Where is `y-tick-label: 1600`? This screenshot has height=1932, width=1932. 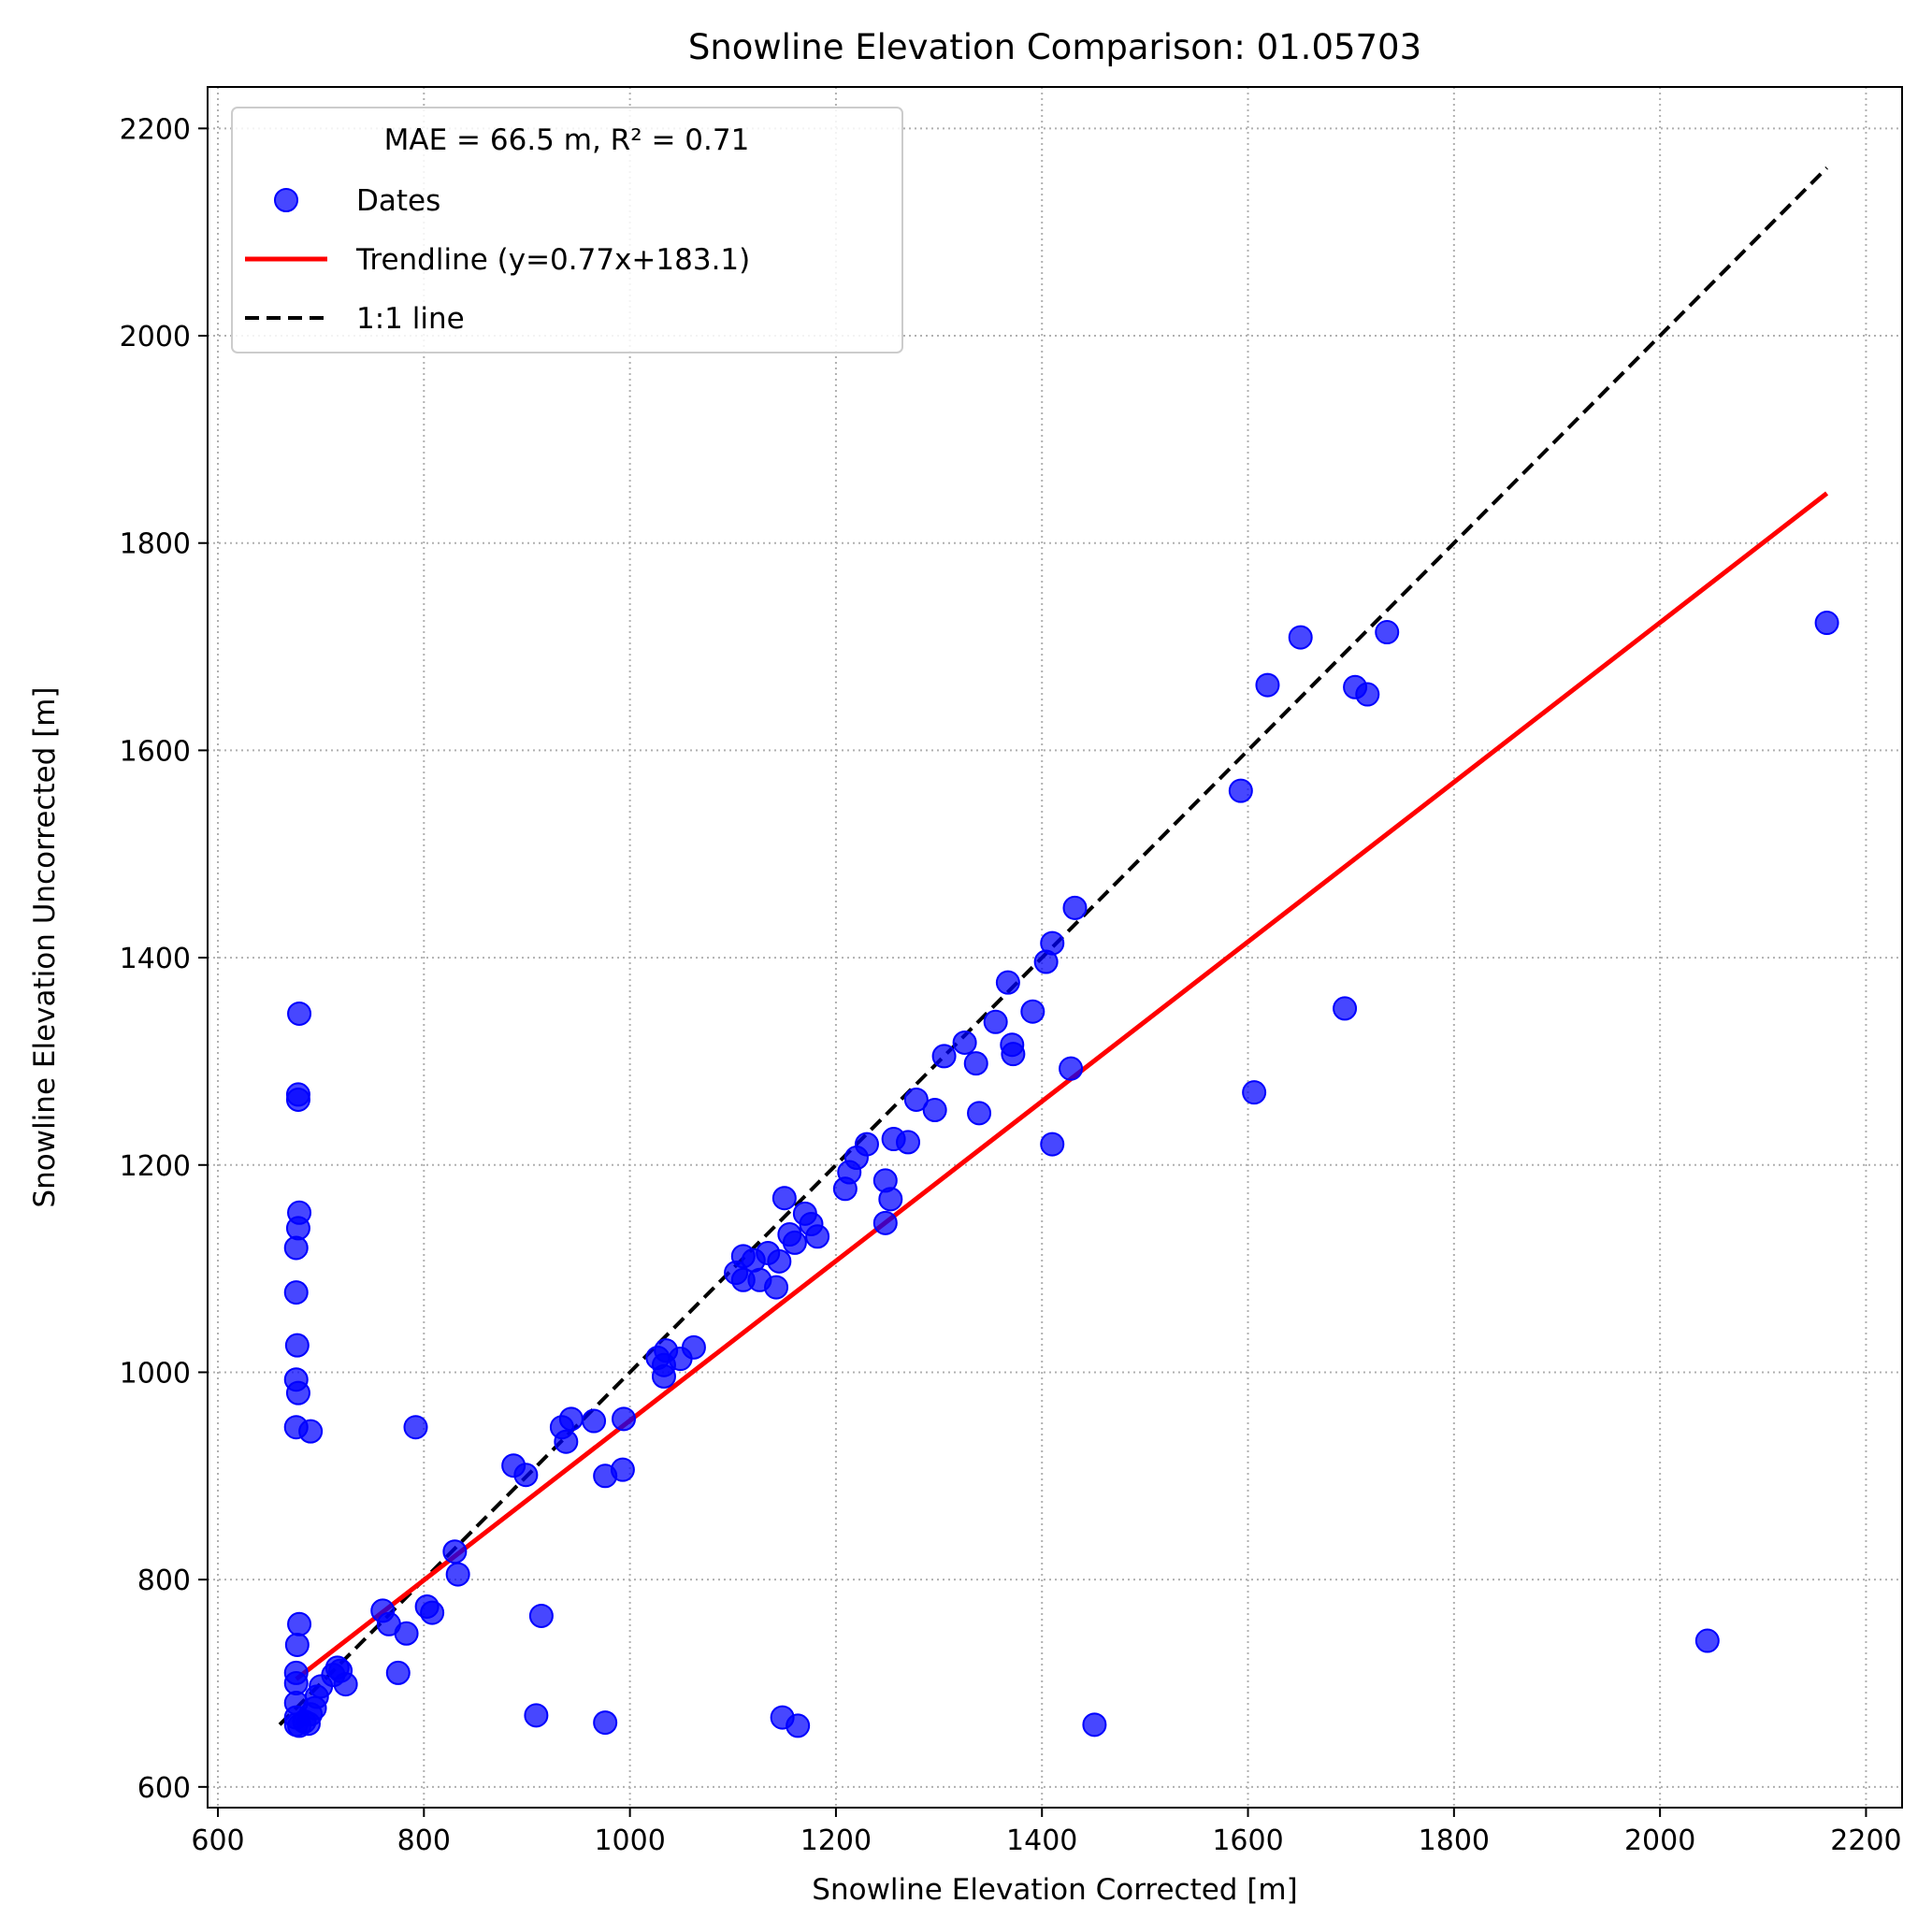
y-tick-label: 1600 is located at coordinates (155, 751).